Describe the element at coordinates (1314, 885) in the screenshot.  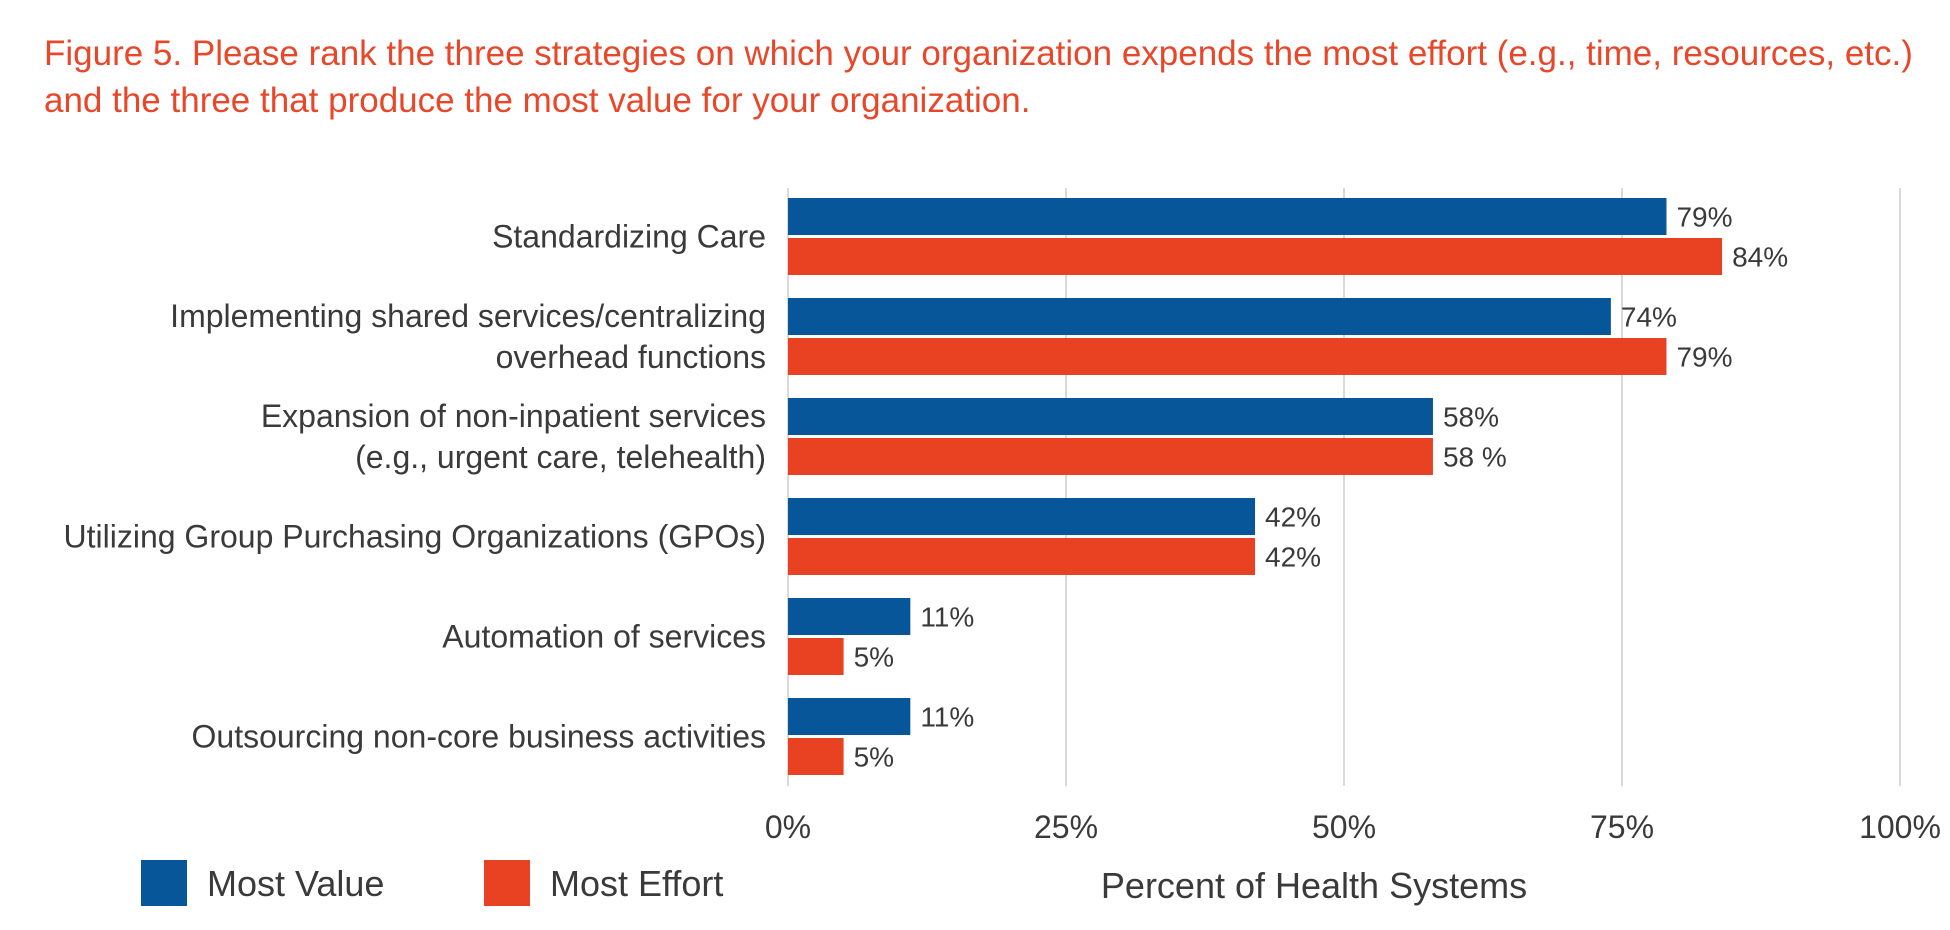
I see `x-axis-title: Percent of Health Systems` at that location.